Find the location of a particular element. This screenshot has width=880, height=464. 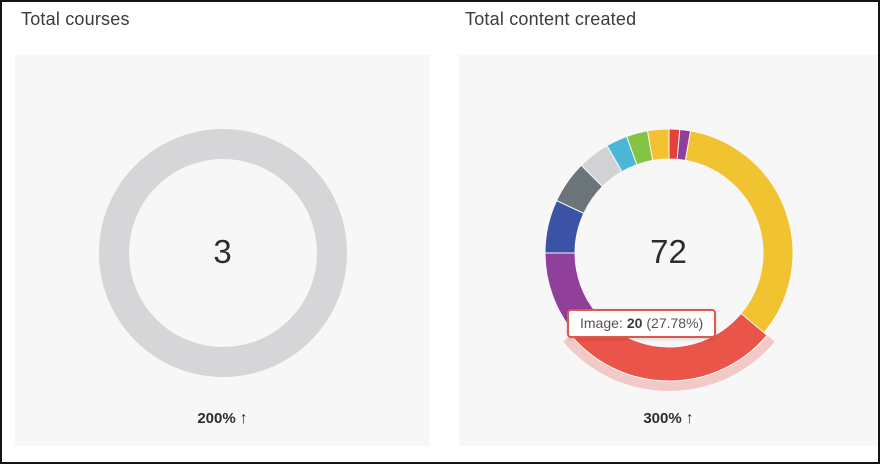

content-growth-indicator: 300% ↑ is located at coordinates (668, 419).